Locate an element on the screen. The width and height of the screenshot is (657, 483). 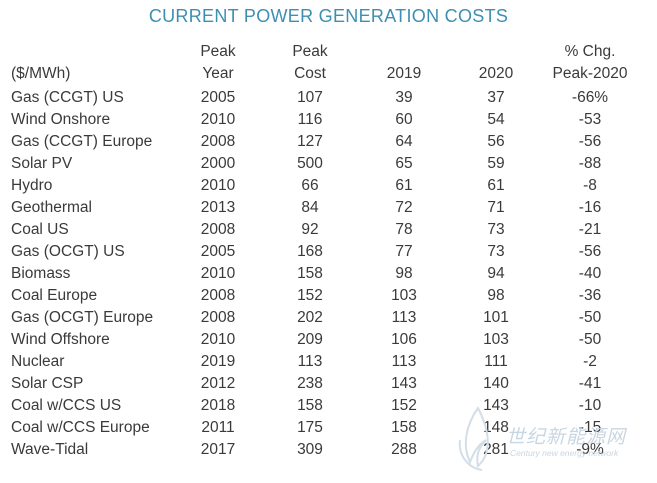
table-row: Hydro 2010 66 61 61 -8 is located at coordinates (328, 186).